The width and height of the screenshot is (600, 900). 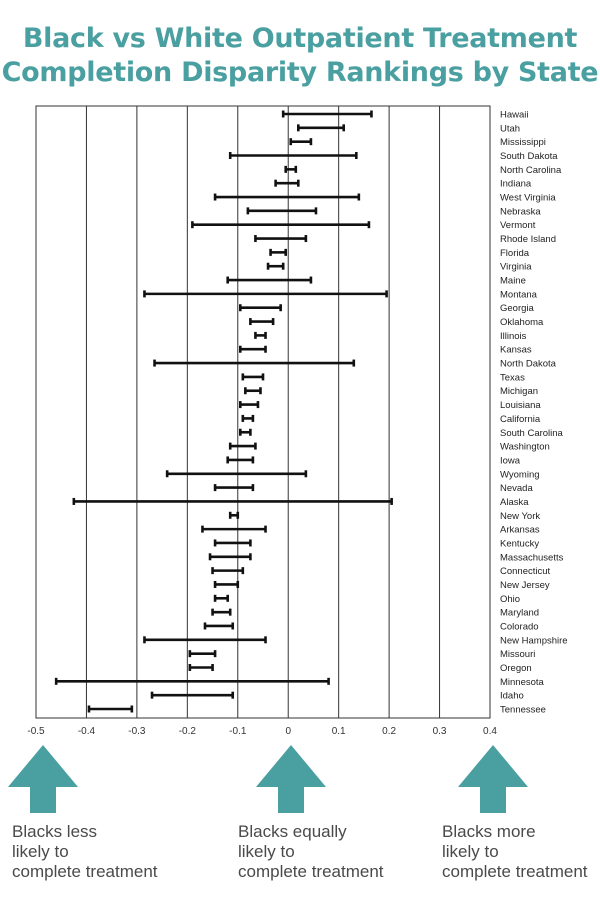 What do you see at coordinates (43, 779) in the screenshot?
I see `left-arrow-icon` at bounding box center [43, 779].